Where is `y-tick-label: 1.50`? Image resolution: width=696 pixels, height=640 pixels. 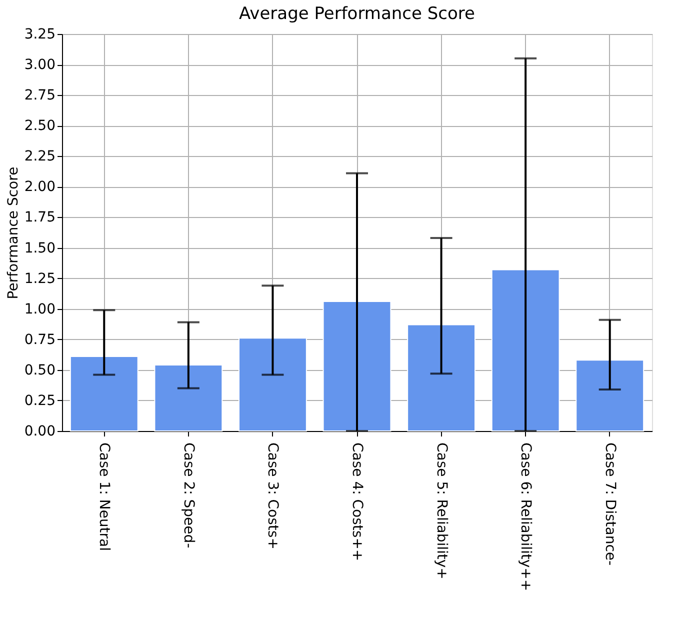
y-tick-label: 1.50 is located at coordinates (40, 248).